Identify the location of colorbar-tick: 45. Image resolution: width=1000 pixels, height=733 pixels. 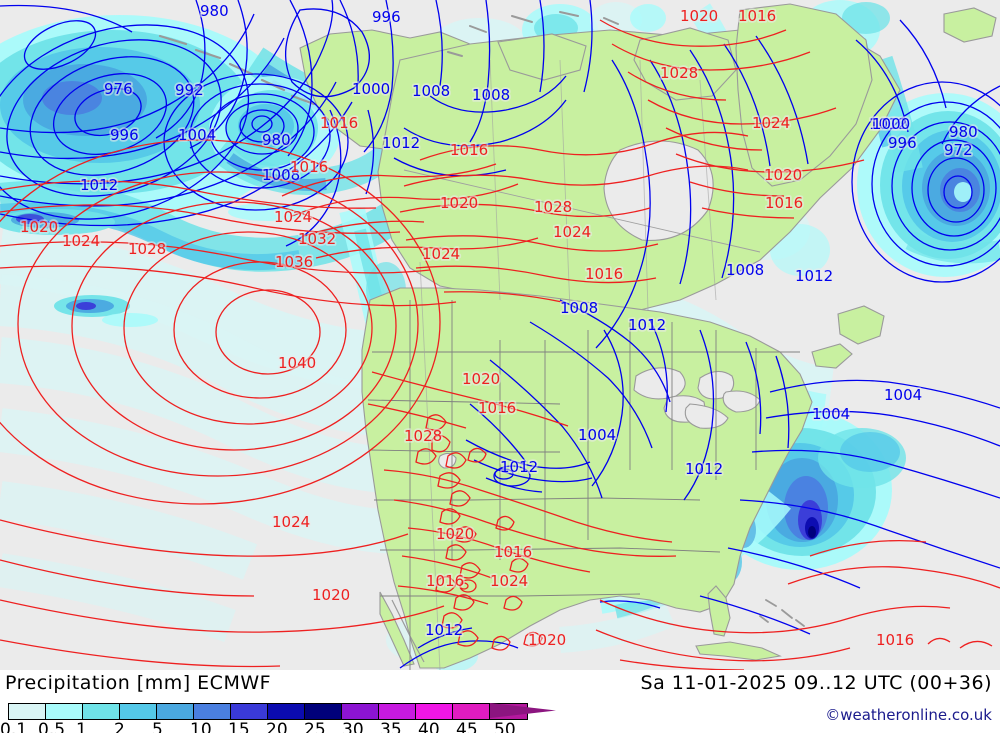
(467, 726).